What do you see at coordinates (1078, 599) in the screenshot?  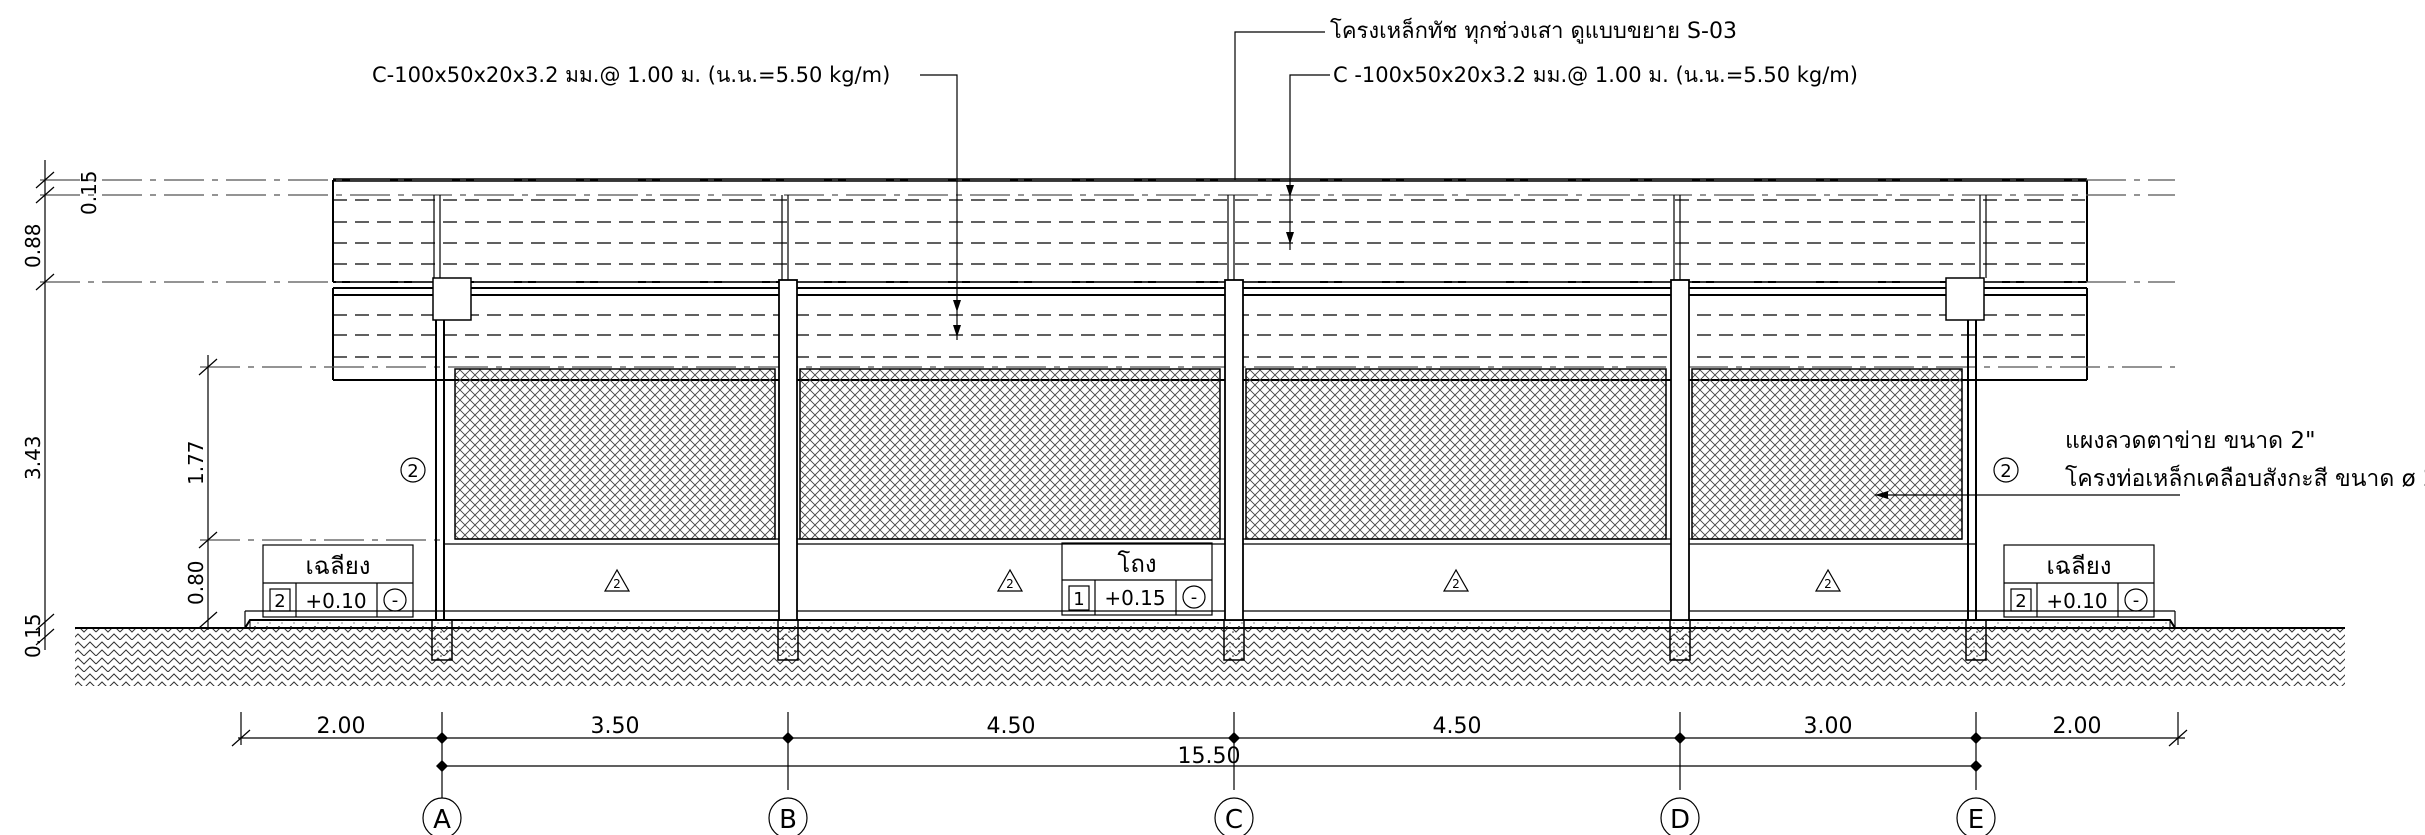 I see `level-box-center-num: 1` at bounding box center [1078, 599].